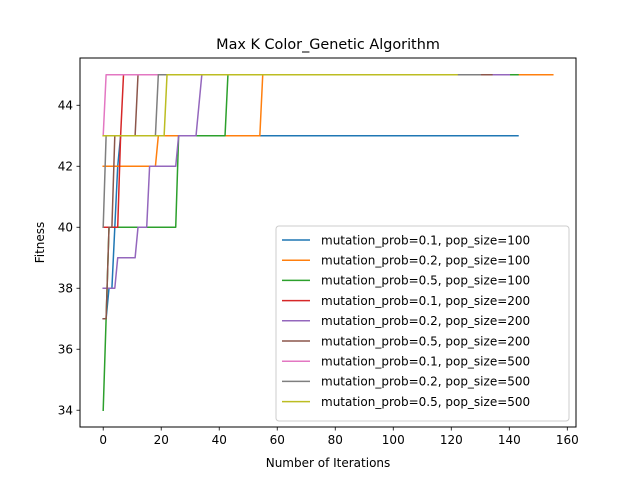 The image size is (640, 480). I want to click on x-tick-label: 140, so click(509, 440).